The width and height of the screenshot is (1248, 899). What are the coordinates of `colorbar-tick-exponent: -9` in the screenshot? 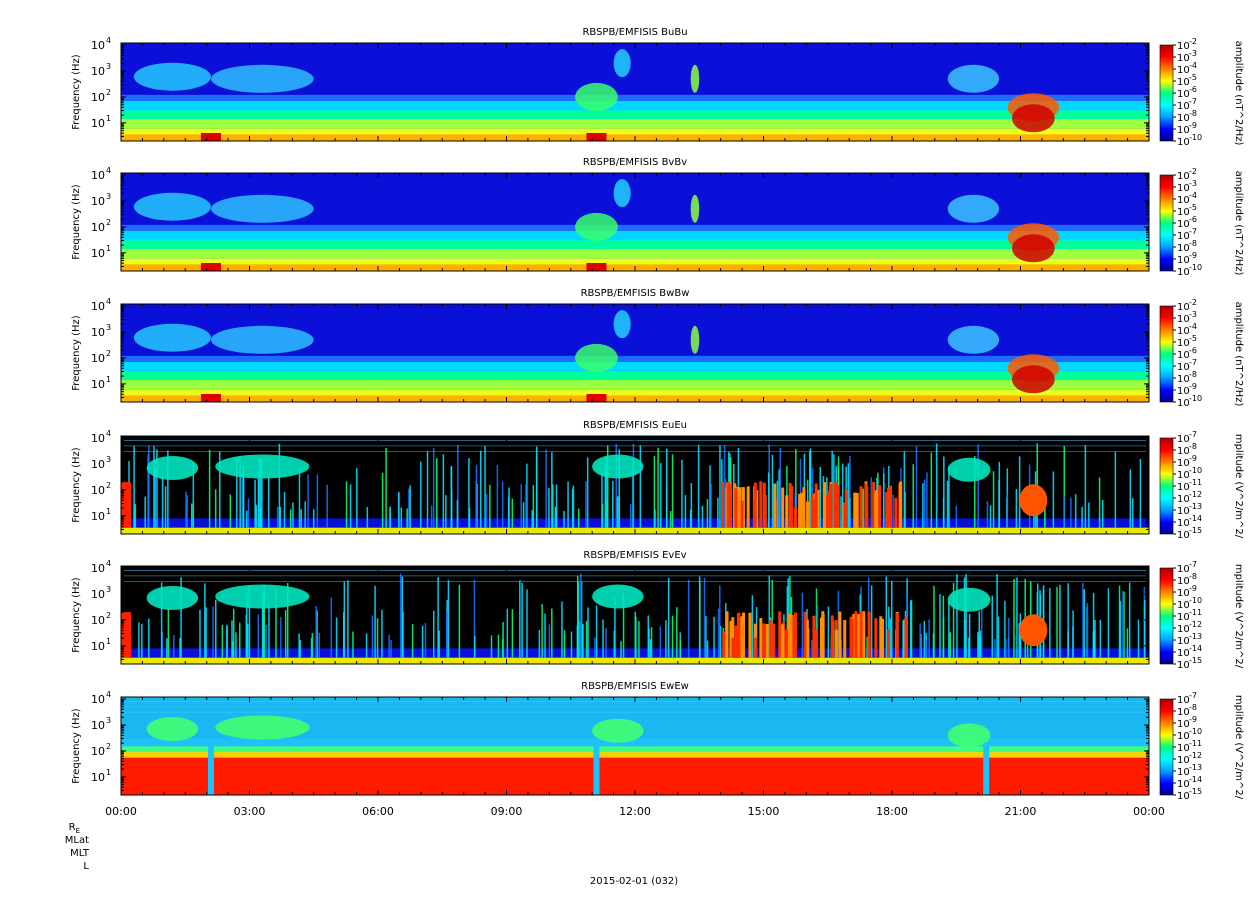 It's located at (1193, 458).